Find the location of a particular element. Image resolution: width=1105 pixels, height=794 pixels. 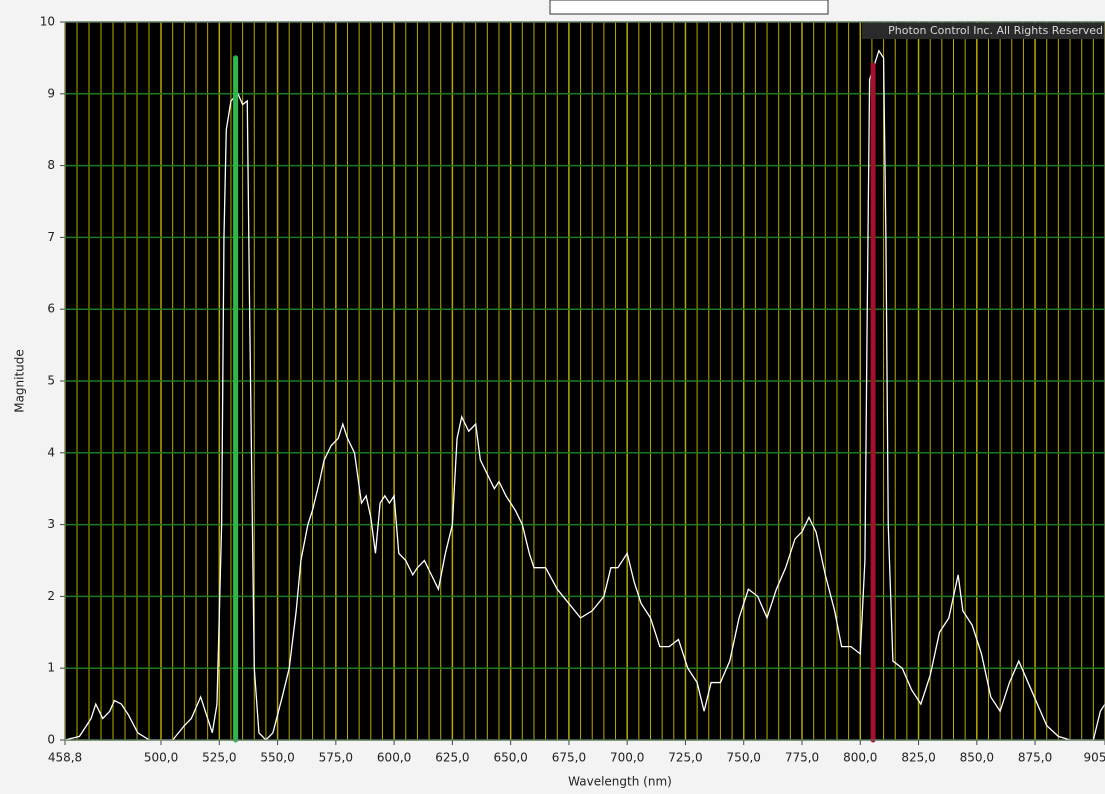

x-tick-label: 850,0 is located at coordinates (977, 758).